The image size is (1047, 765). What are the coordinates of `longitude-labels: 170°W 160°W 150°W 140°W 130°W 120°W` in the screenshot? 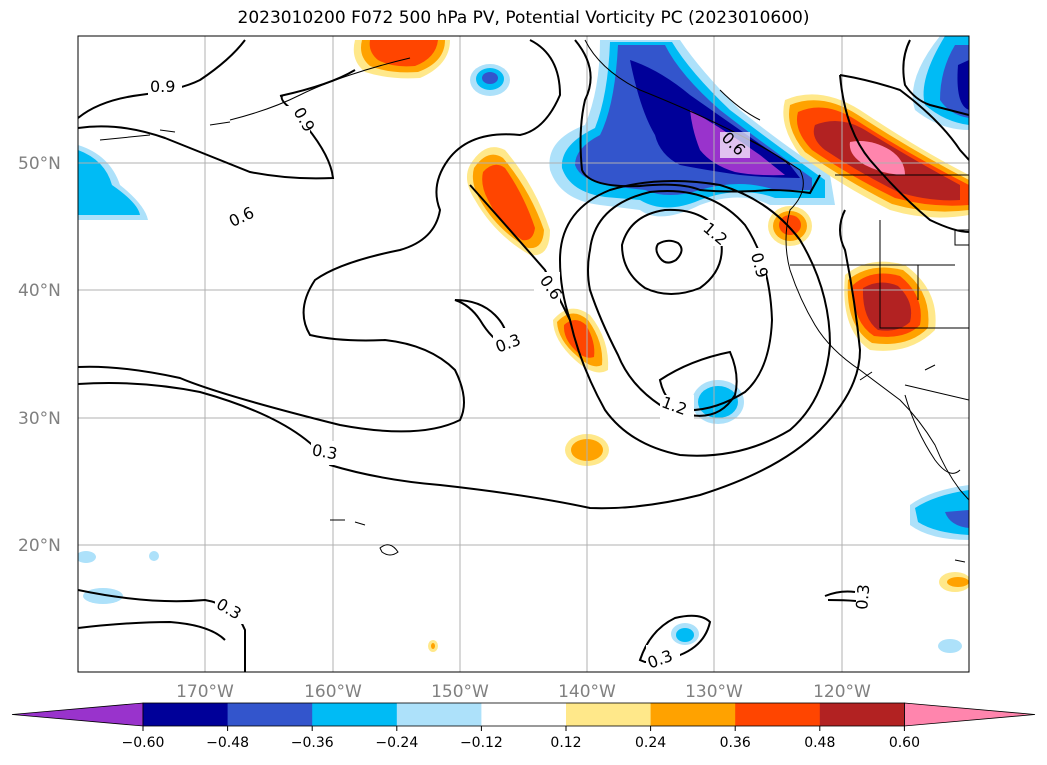 It's located at (523, 692).